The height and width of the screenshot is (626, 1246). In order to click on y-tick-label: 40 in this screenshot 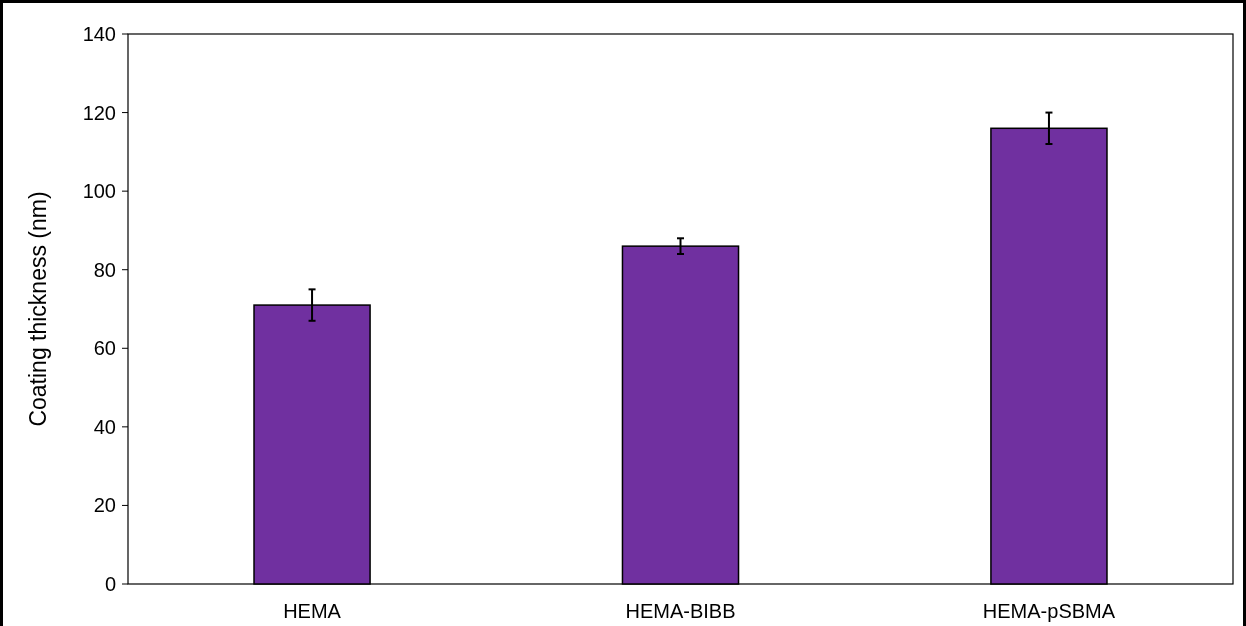, I will do `click(104, 426)`.